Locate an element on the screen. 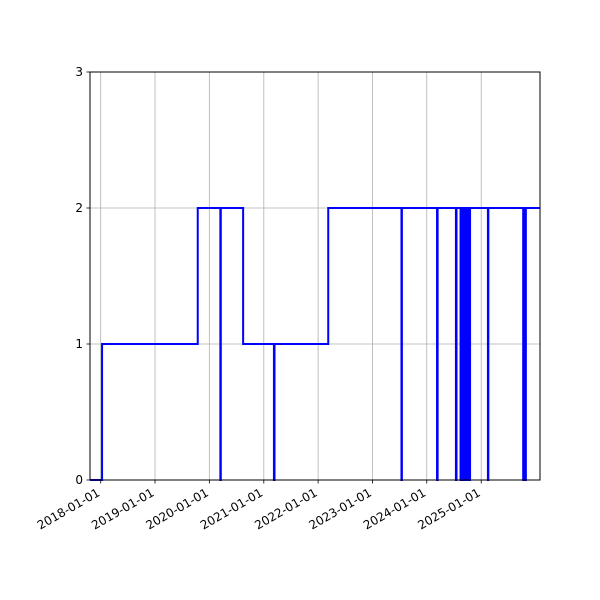 Image resolution: width=600 pixels, height=600 pixels. y-tick-label: 0 is located at coordinates (79, 480).